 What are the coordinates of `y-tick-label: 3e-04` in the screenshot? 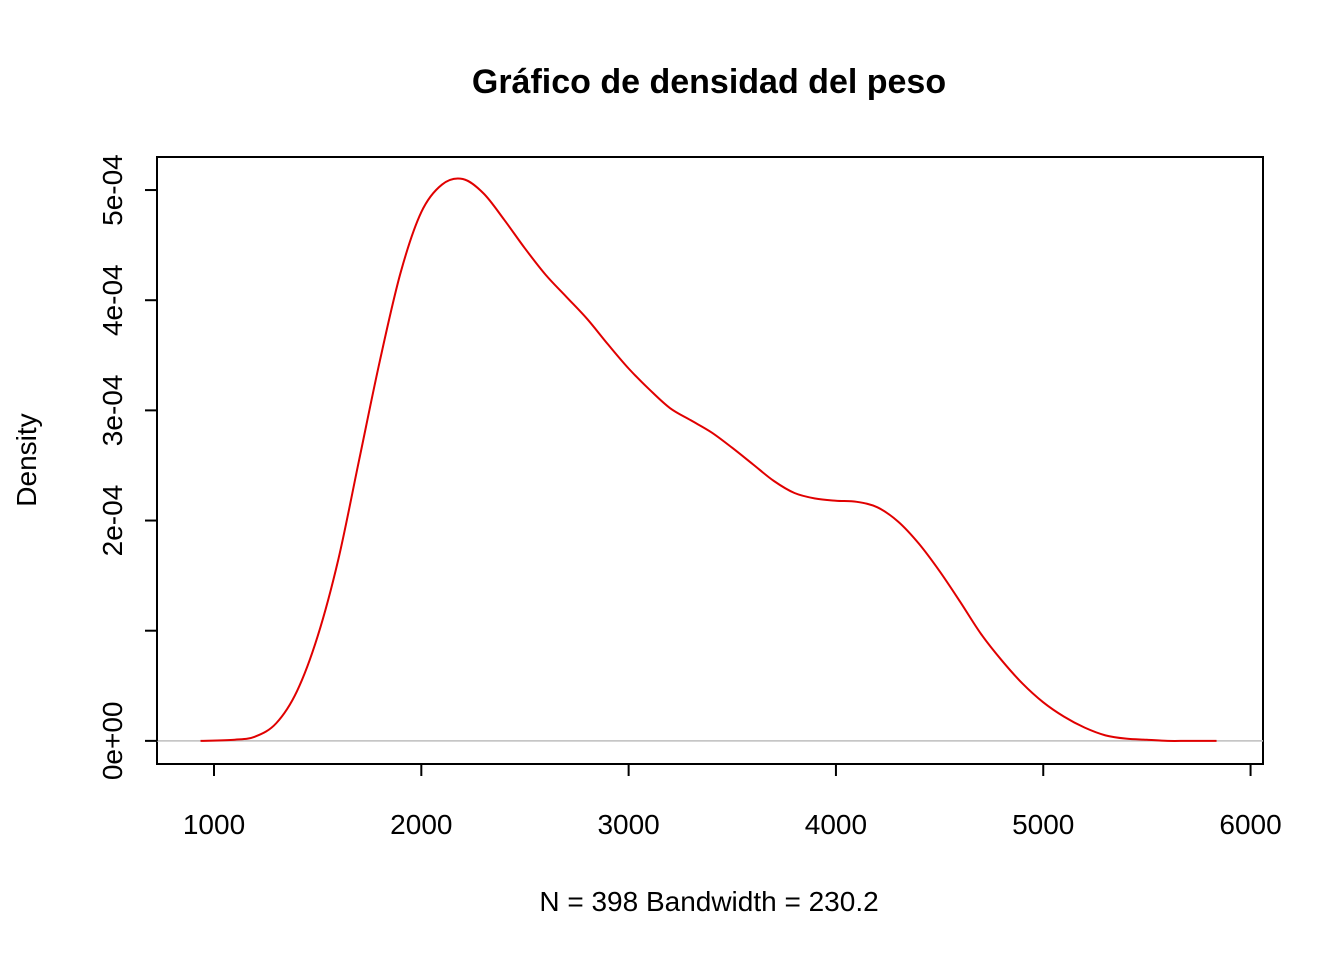 It's located at (112, 411).